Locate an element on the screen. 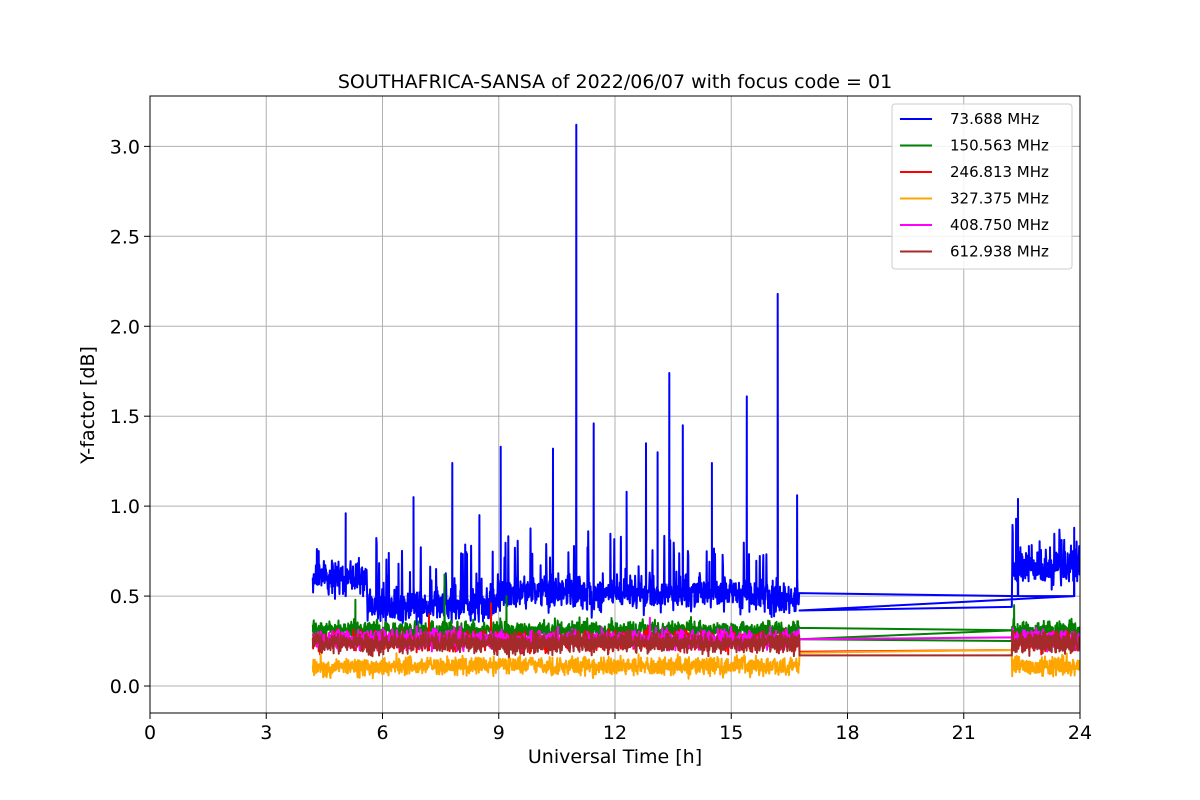 The height and width of the screenshot is (800, 1200). x-tick-label: 9 is located at coordinates (499, 733).